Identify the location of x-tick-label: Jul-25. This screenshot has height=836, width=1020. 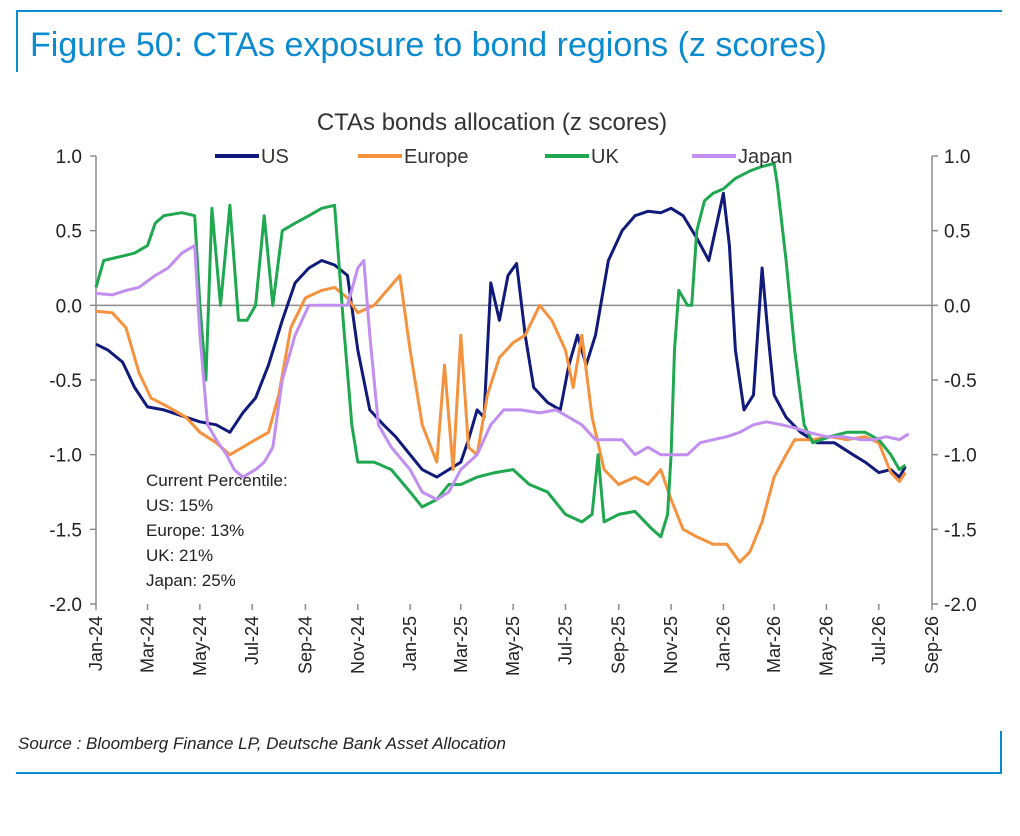
(565, 640).